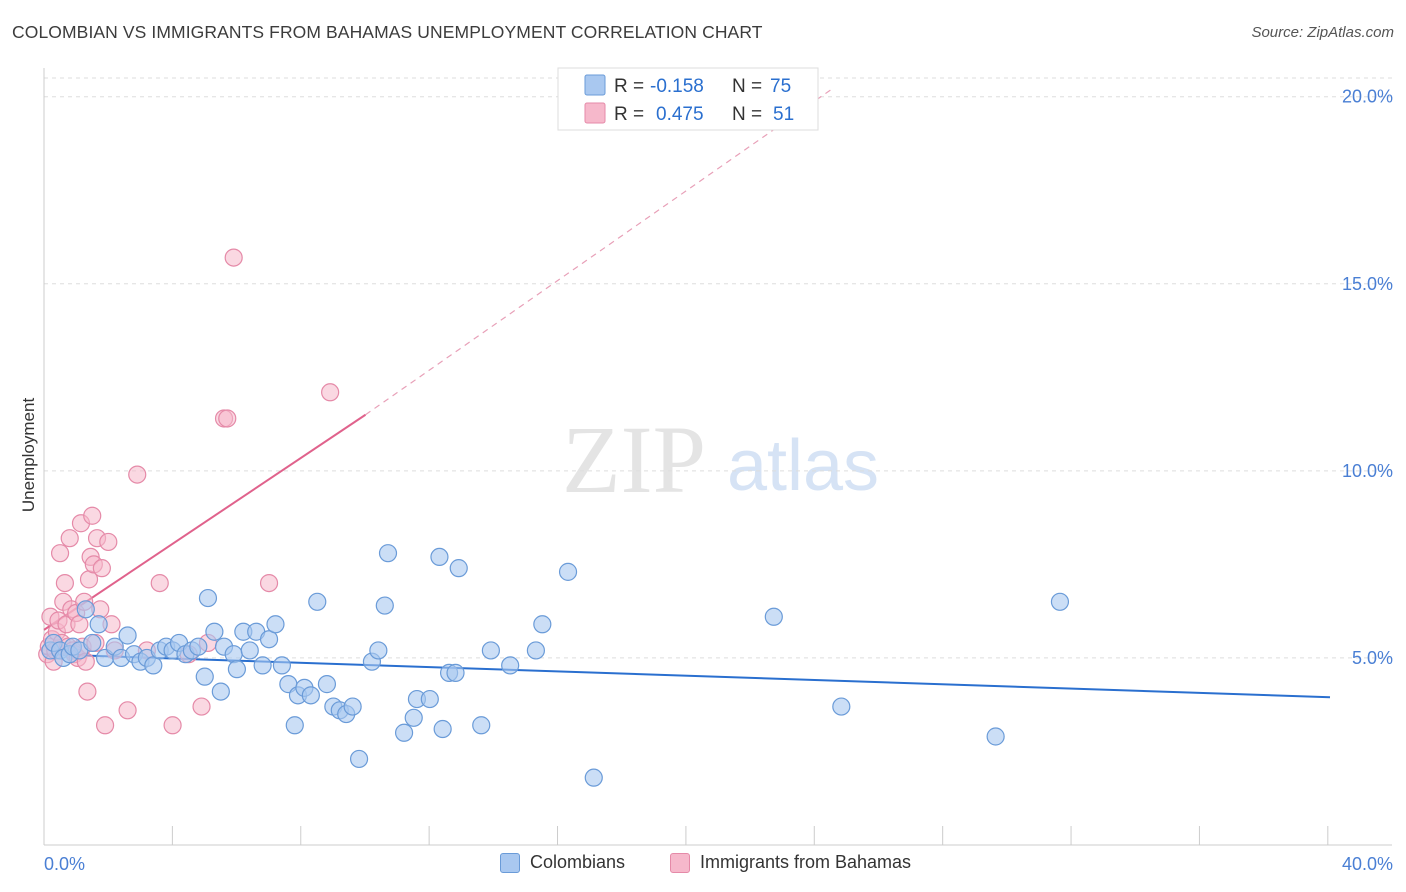  I want to click on bottom-legend-swatch-bahamas, so click(680, 862).